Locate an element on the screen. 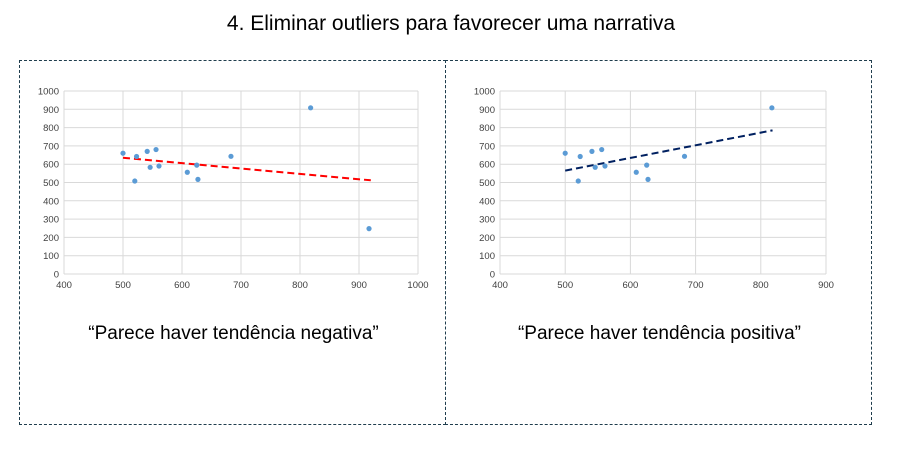 The width and height of the screenshot is (902, 454). right-caption: “Parece haver tendência positiva” is located at coordinates (659, 333).